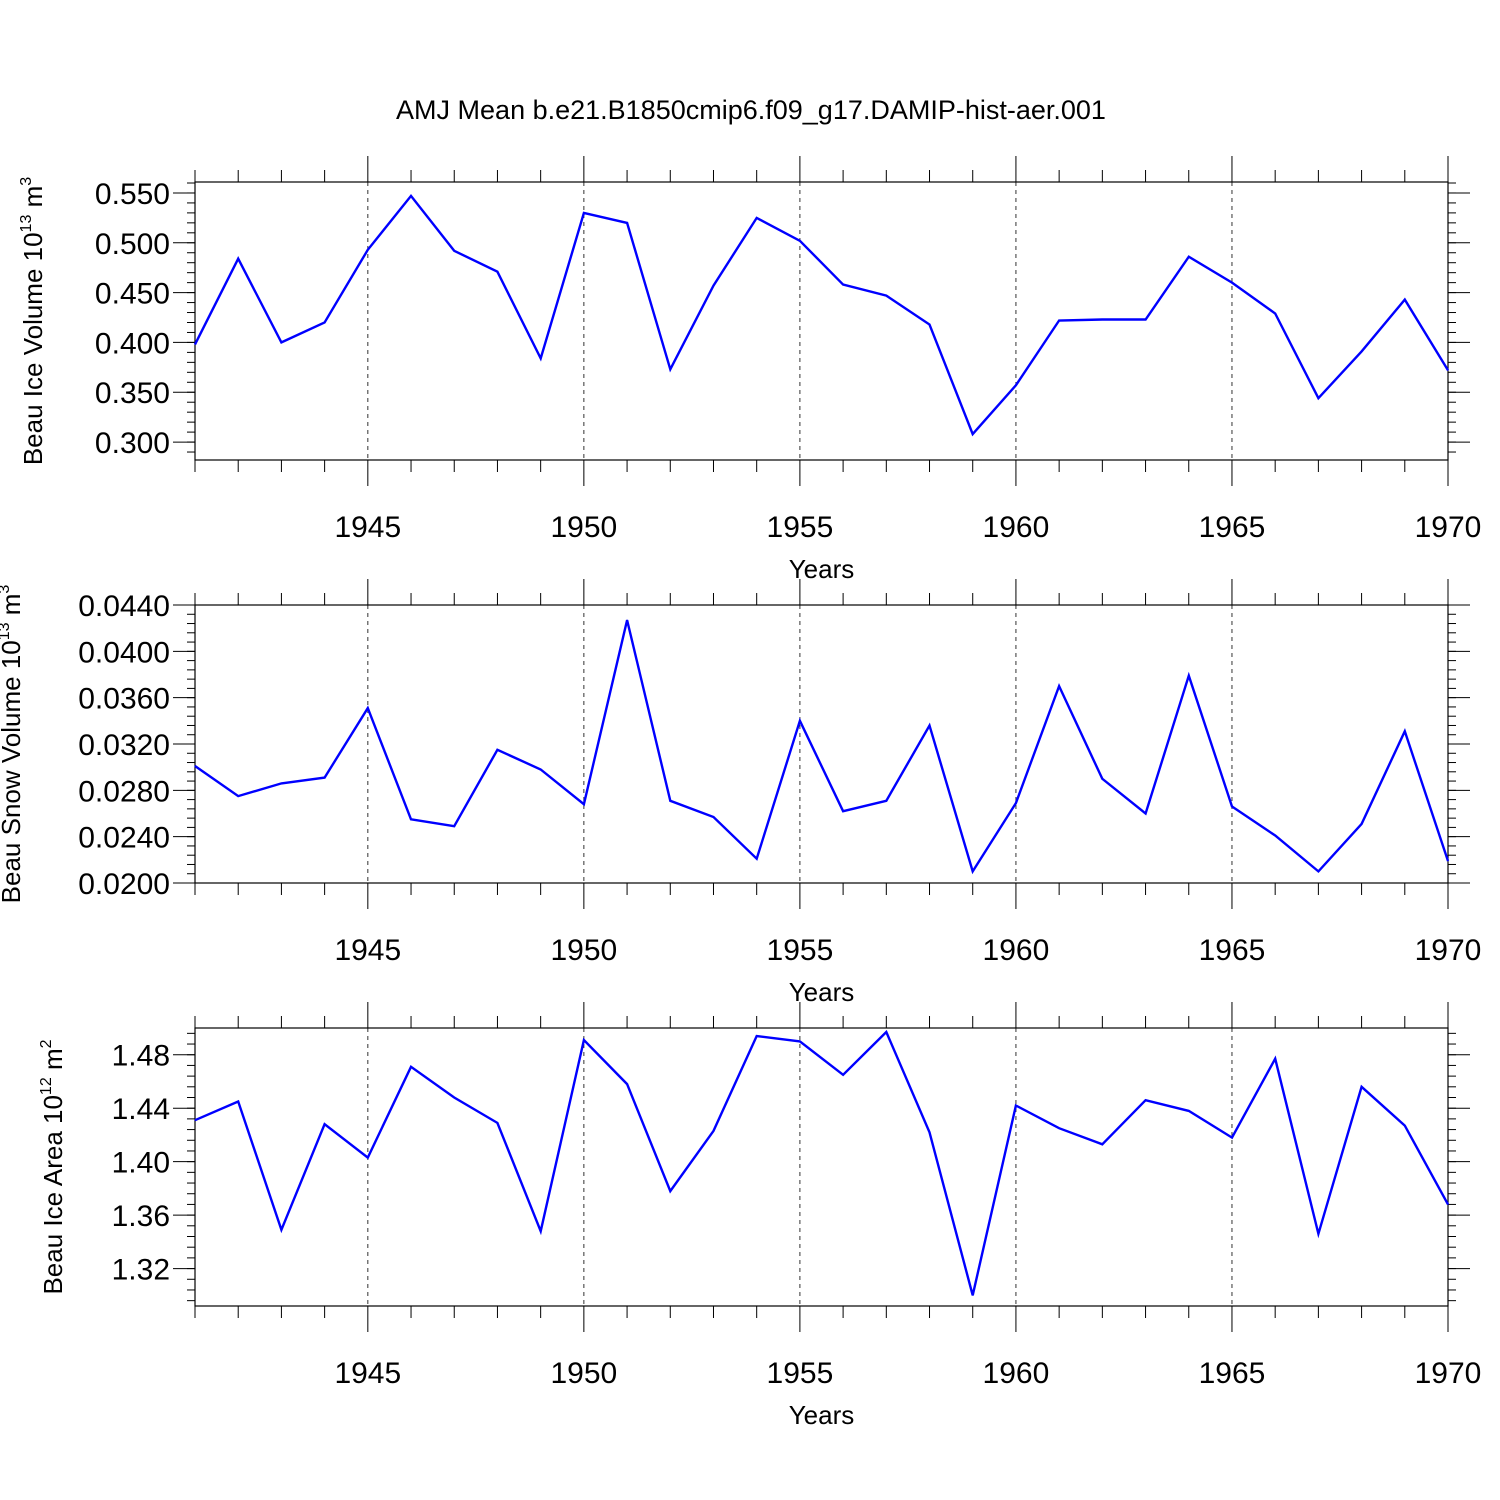 This screenshot has width=1500, height=1500. Describe the element at coordinates (124, 699) in the screenshot. I see `y-tick-label: 0.0360` at that location.